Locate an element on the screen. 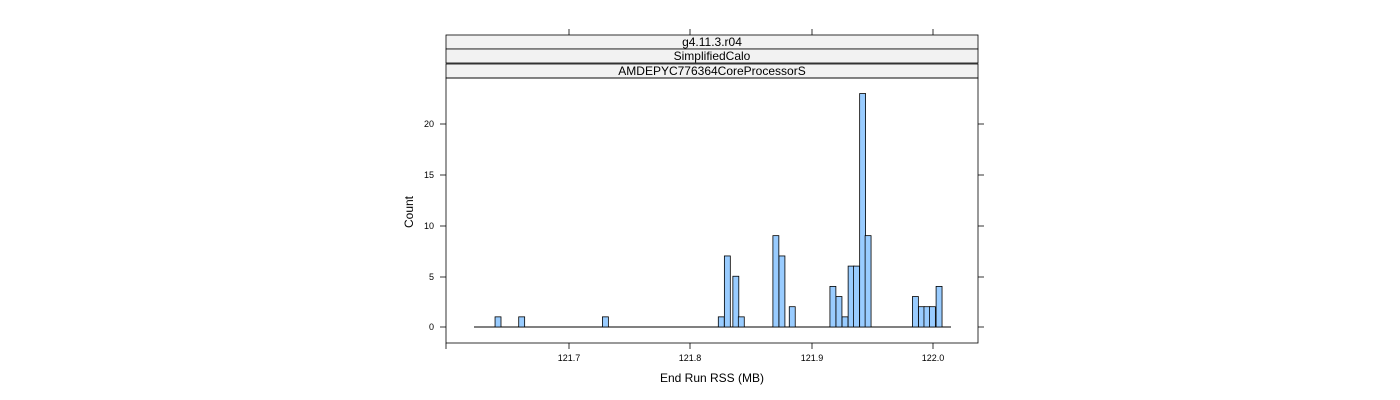  x-tick-label-3: 121.9 is located at coordinates (812, 358).